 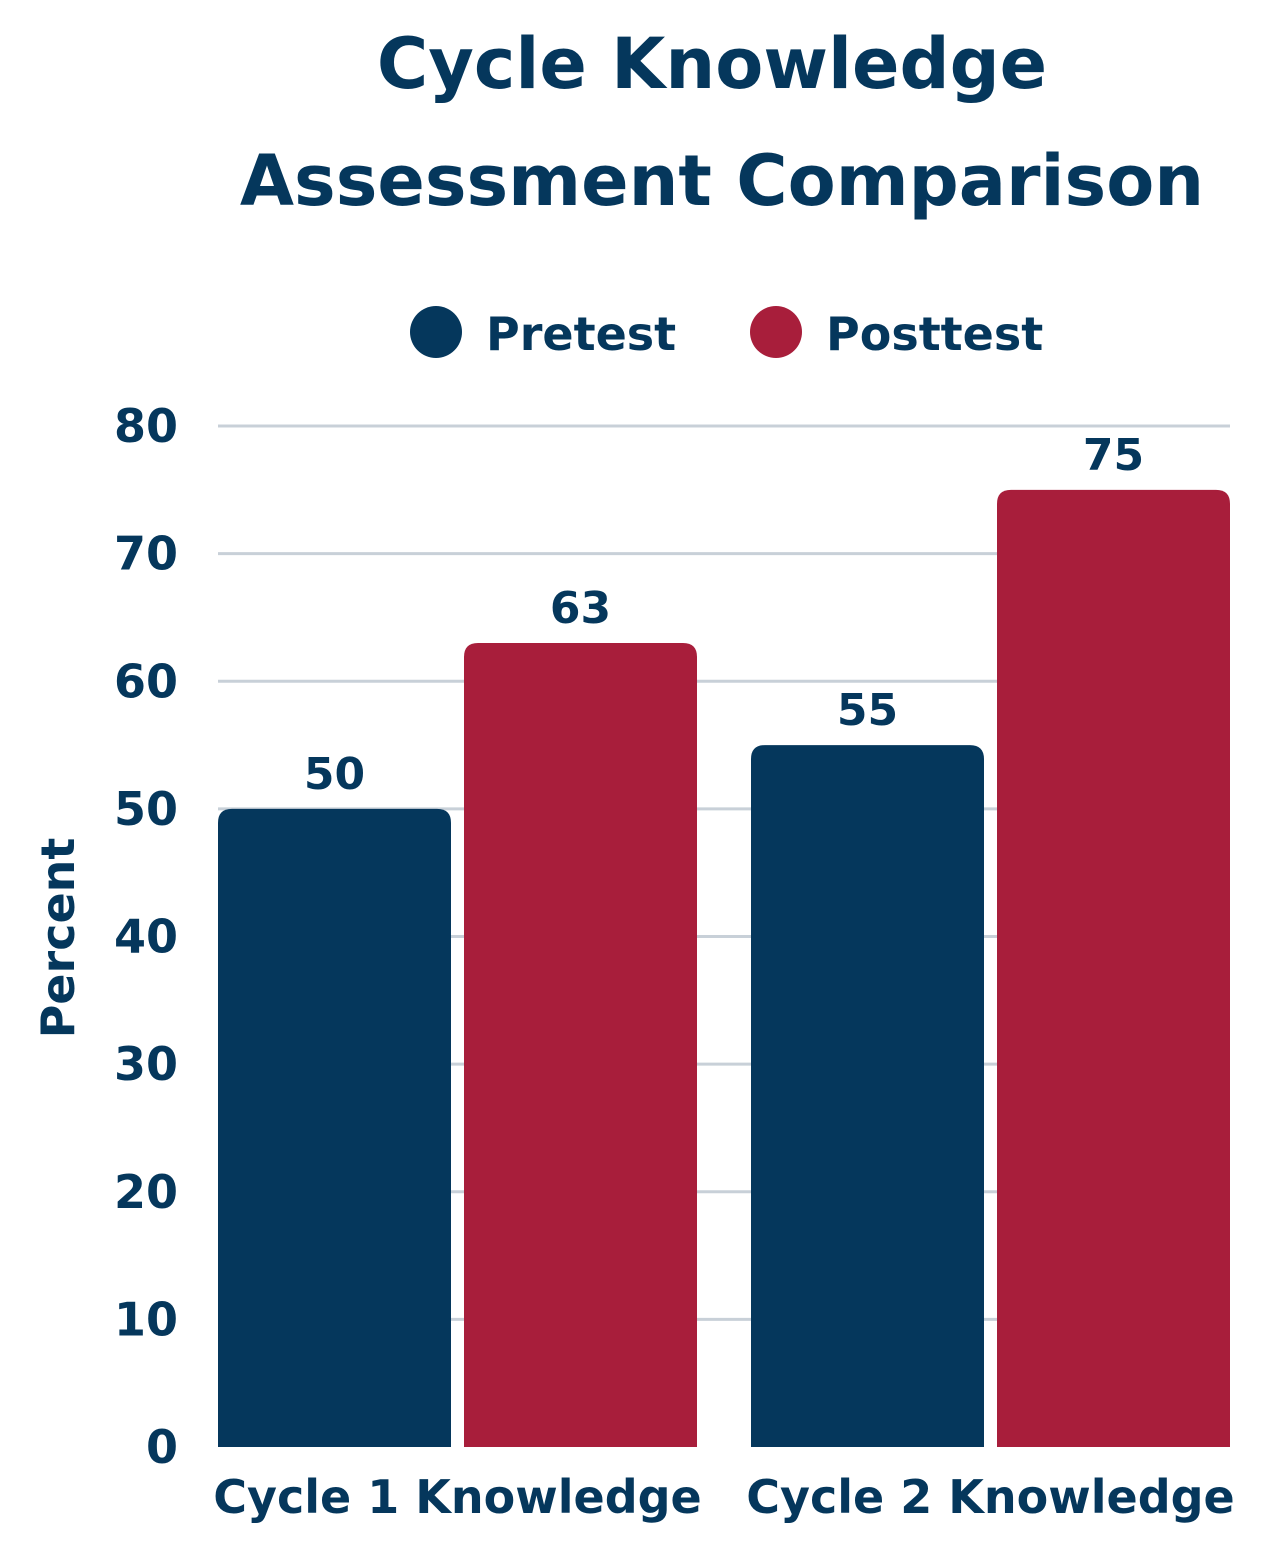 What do you see at coordinates (334, 774) in the screenshot?
I see `data-label-pretest-cycle-1: 50` at bounding box center [334, 774].